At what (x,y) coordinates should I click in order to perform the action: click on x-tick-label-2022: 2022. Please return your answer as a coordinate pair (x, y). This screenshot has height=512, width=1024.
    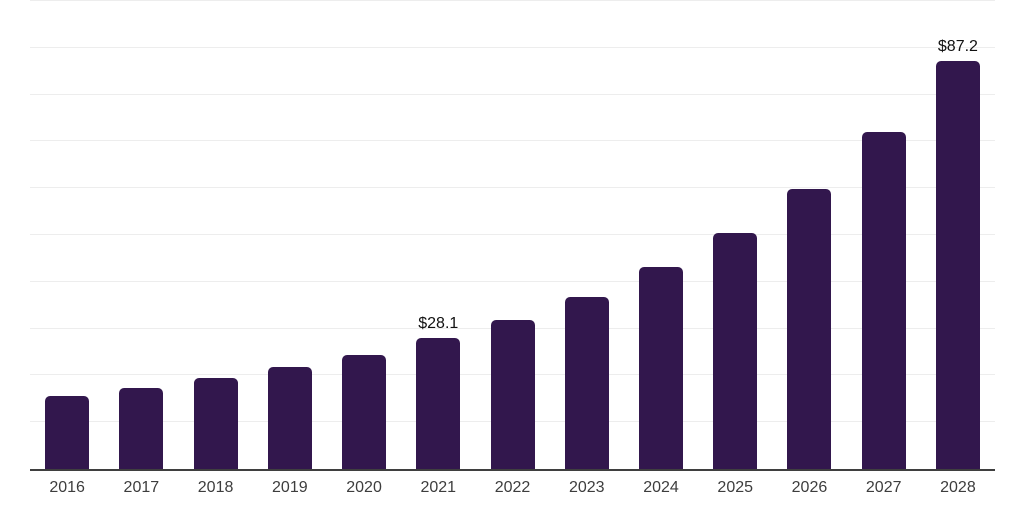
    Looking at the image, I should click on (512, 487).